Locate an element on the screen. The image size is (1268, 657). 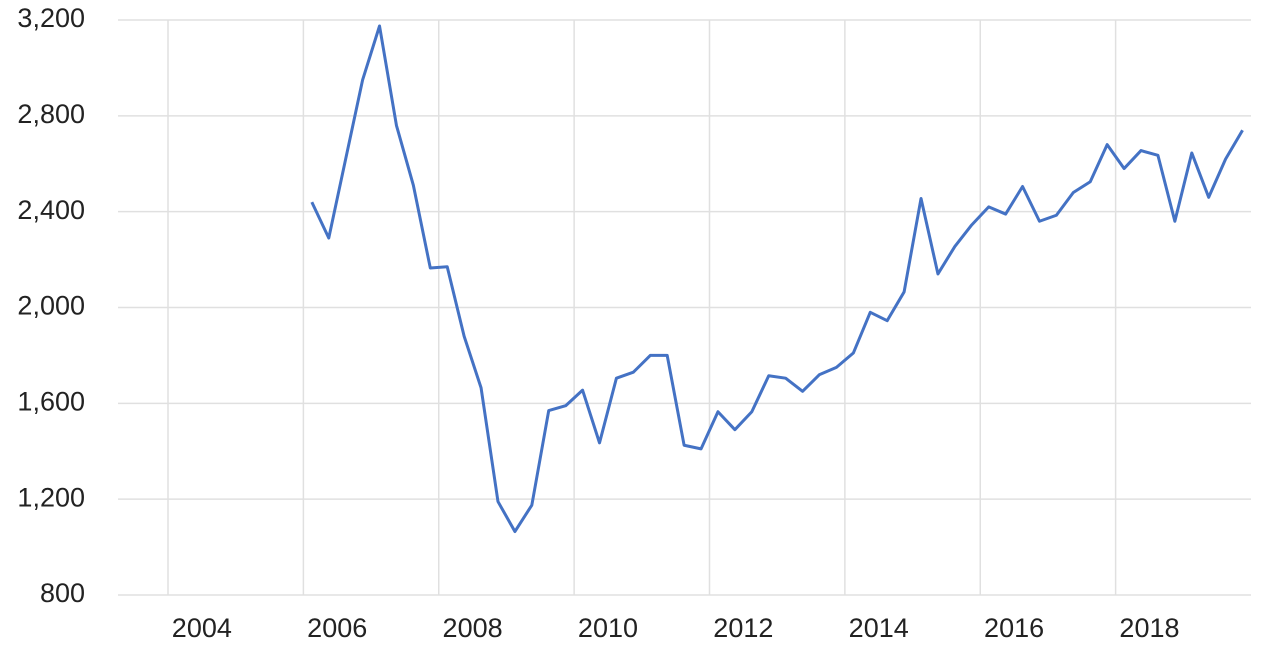
y-tick-label: 2,800 is located at coordinates (51, 114).